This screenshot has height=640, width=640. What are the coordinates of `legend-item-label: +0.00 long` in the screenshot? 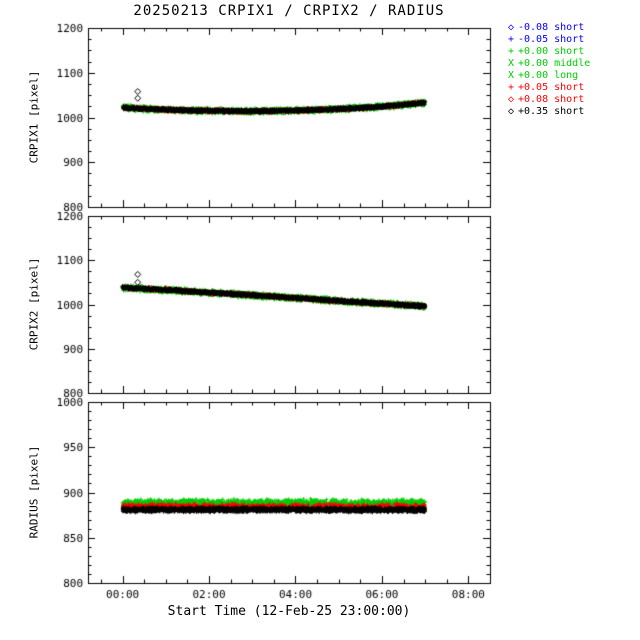 It's located at (548, 75).